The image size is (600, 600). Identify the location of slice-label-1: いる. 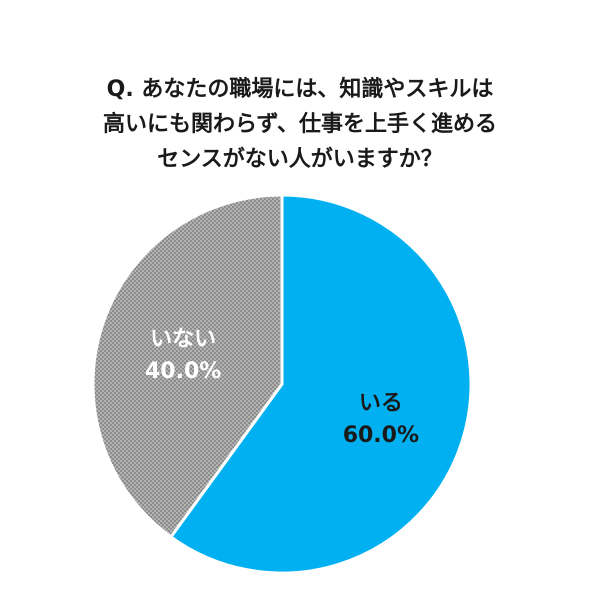
(381, 403).